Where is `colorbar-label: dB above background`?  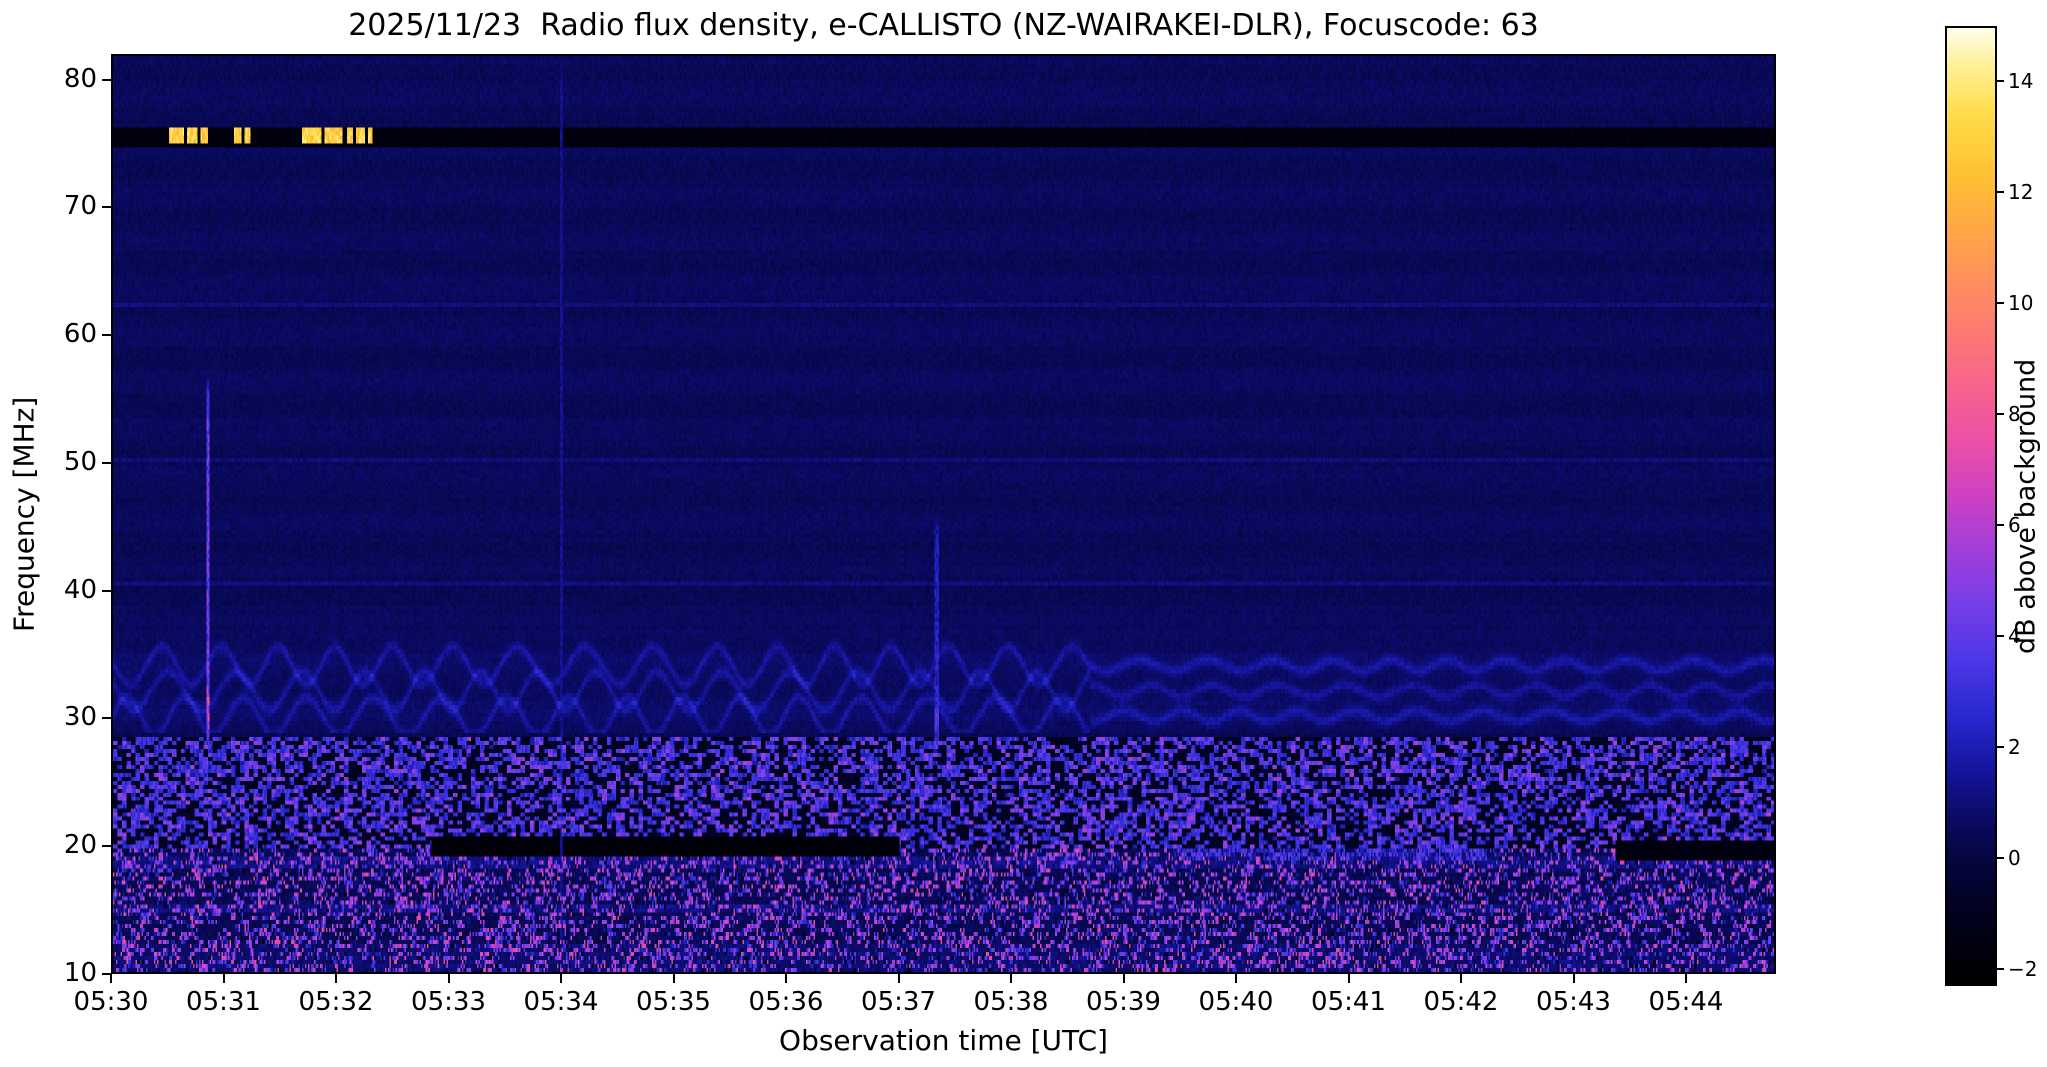
colorbar-label: dB above background is located at coordinates (2026, 506).